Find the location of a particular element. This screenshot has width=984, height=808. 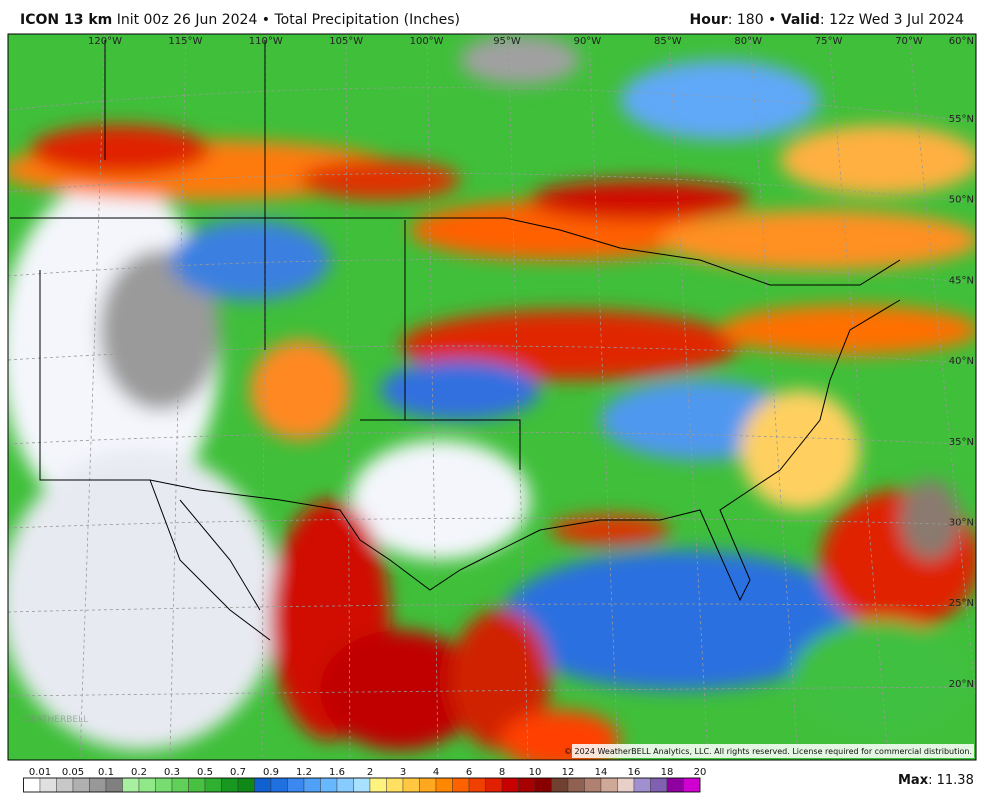

colorbar-label: 8 is located at coordinates (502, 772).